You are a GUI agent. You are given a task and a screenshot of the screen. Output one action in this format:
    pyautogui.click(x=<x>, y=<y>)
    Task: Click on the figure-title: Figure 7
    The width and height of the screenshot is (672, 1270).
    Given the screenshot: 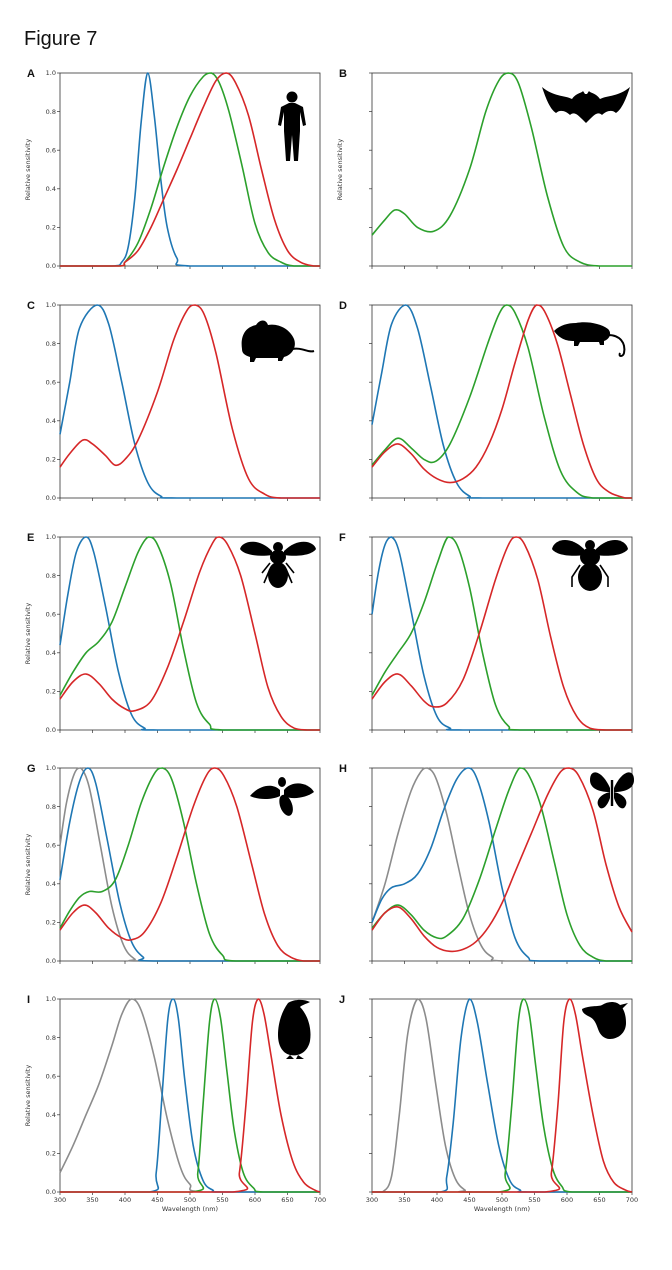 What is the action you would take?
    pyautogui.click(x=61, y=39)
    